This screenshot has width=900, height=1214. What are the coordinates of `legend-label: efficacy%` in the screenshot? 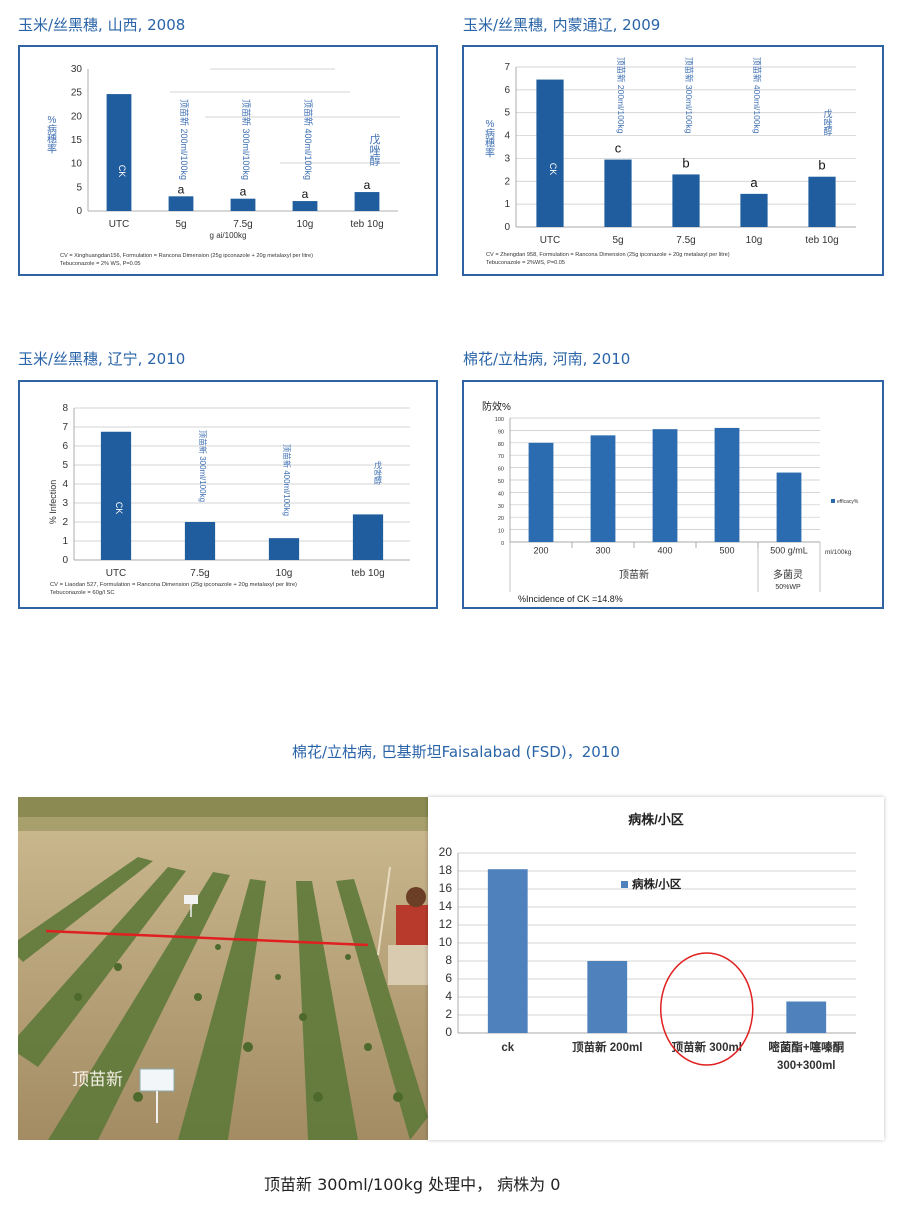 It's located at (848, 502).